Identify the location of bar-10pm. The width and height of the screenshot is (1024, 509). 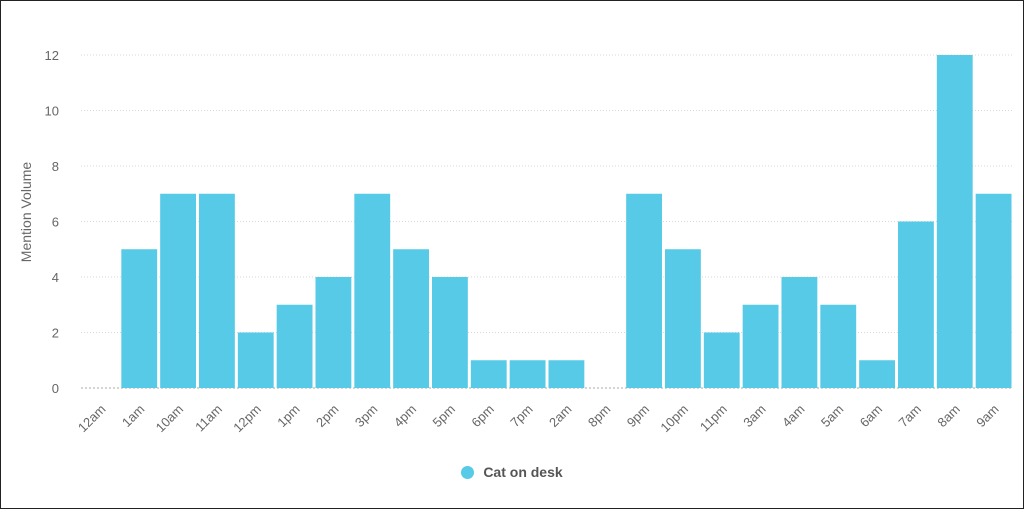
(683, 318).